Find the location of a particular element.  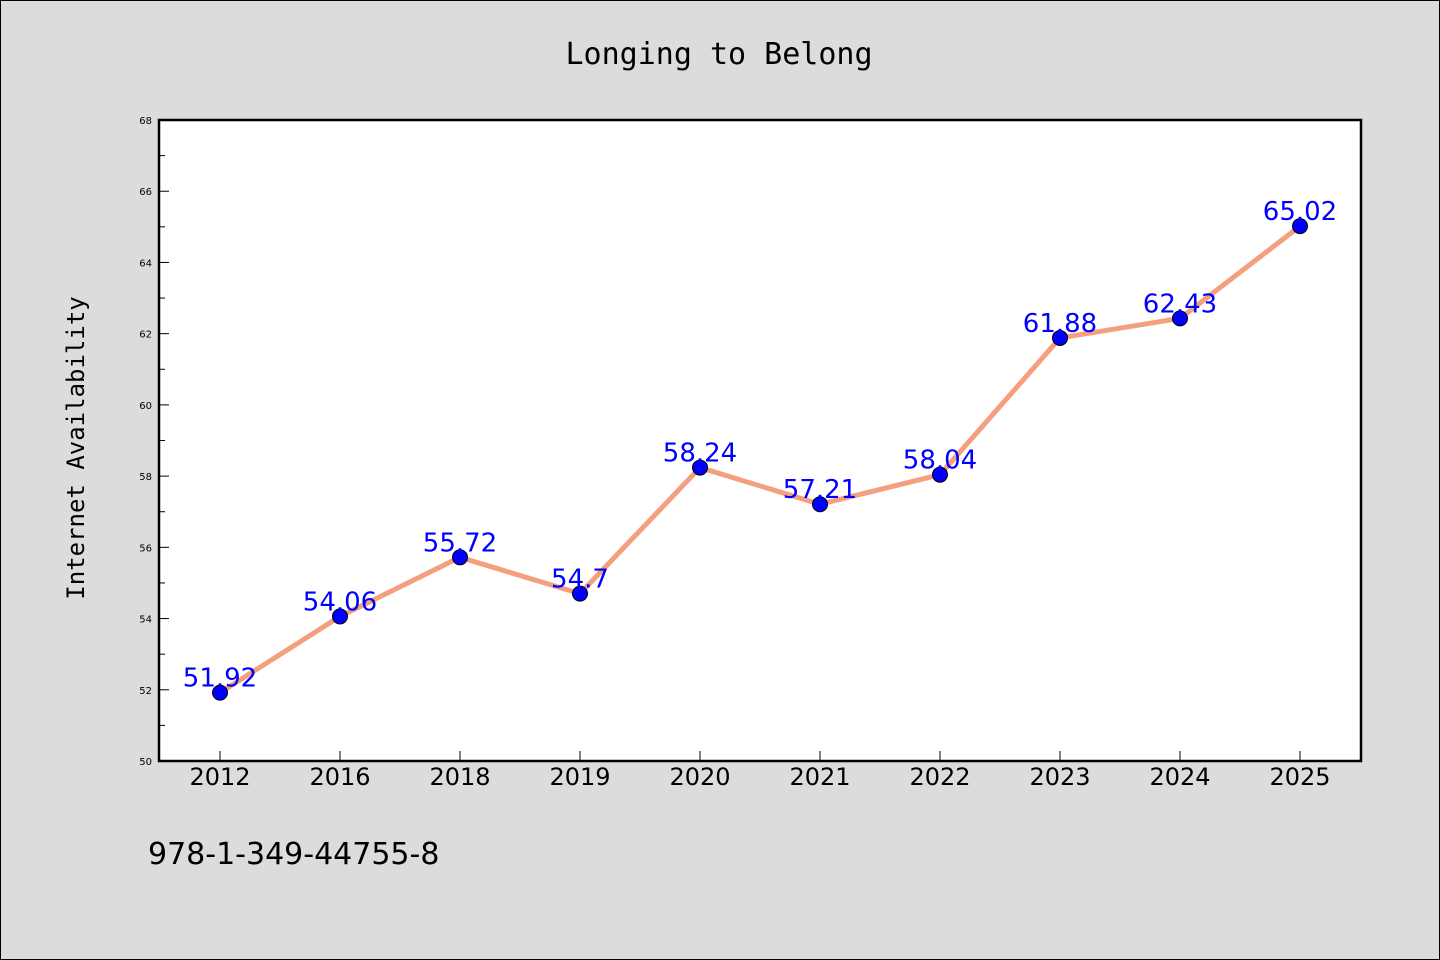

y-tick-label: 64 is located at coordinates (145, 263).